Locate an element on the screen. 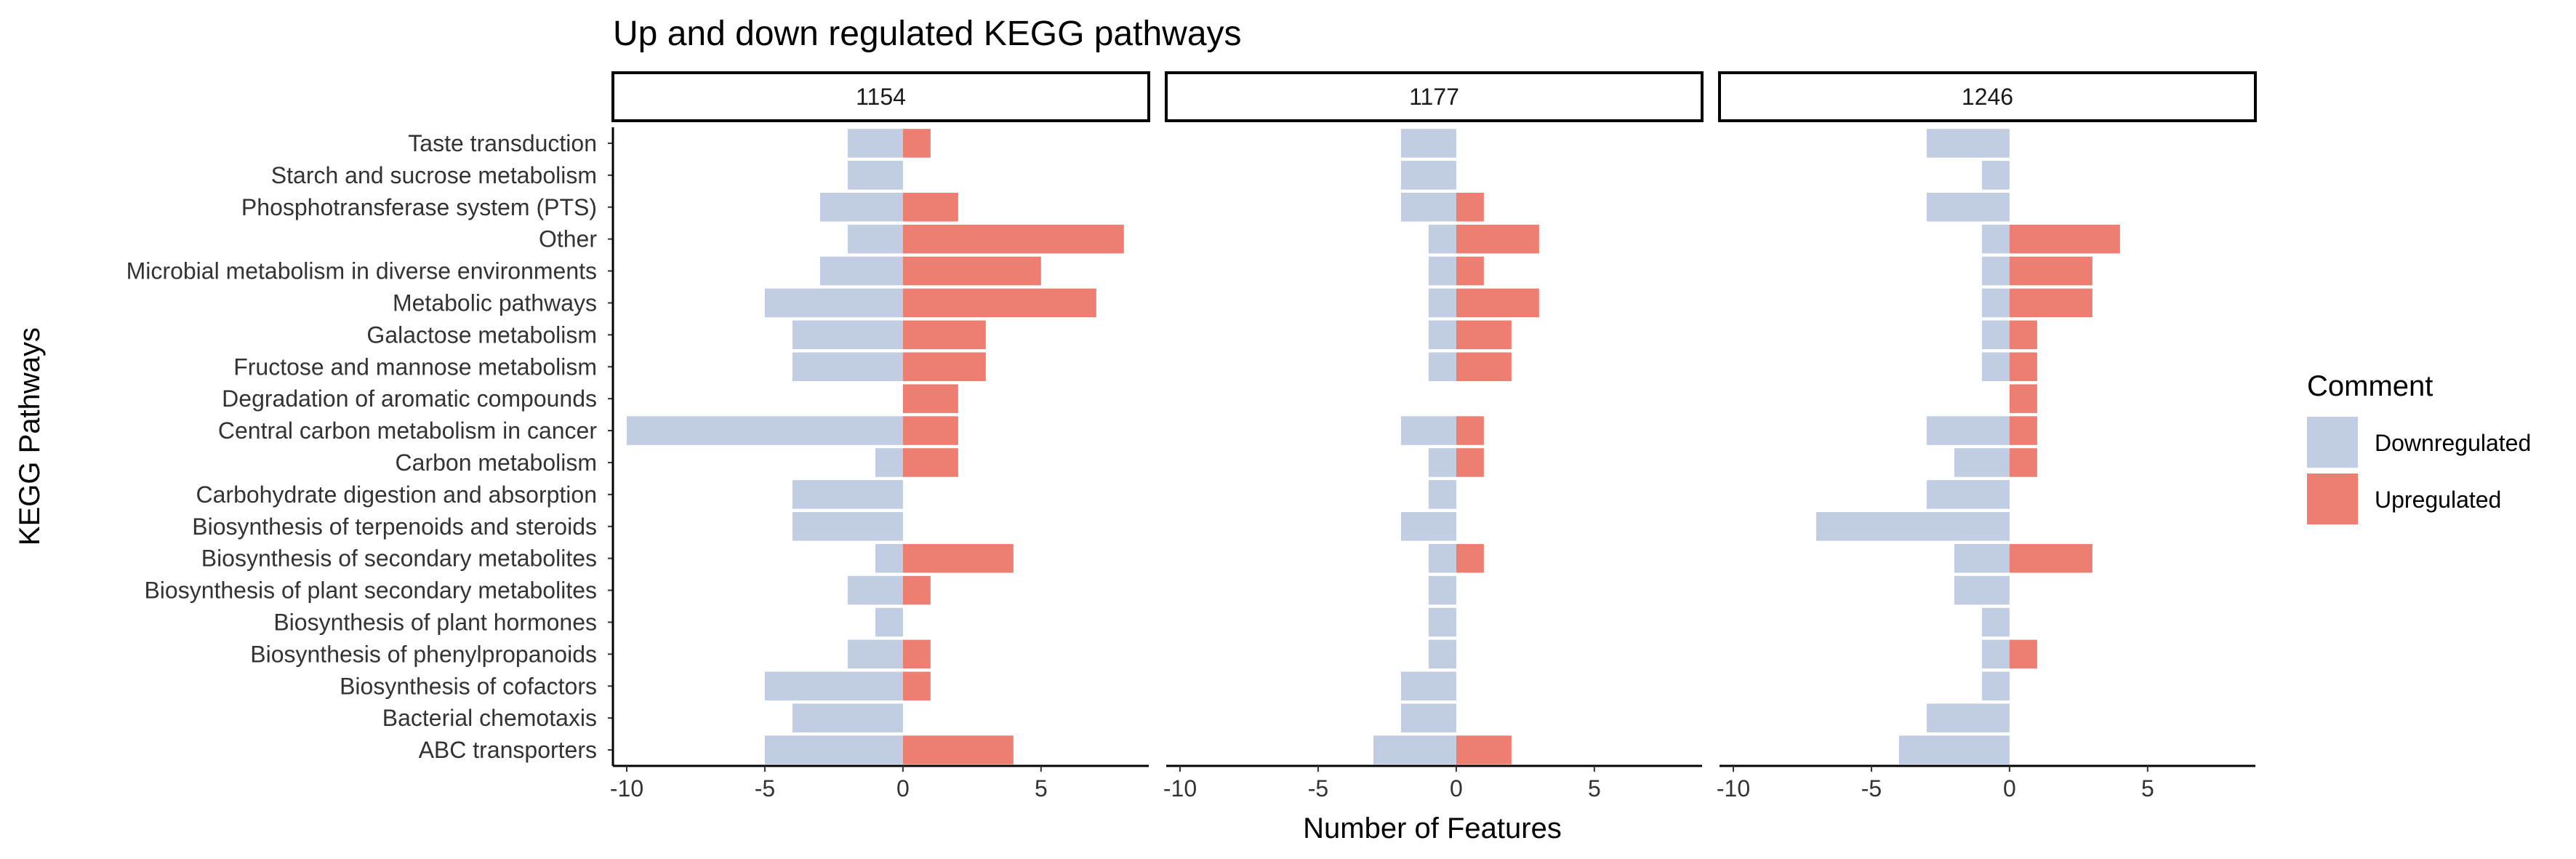 This screenshot has height=859, width=2576. y-tick-label: Biosynthesis of terpenoids and steroids is located at coordinates (394, 527).